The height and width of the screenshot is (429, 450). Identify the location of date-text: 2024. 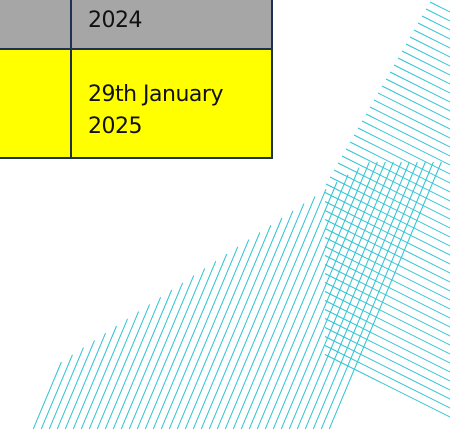
(115, 20).